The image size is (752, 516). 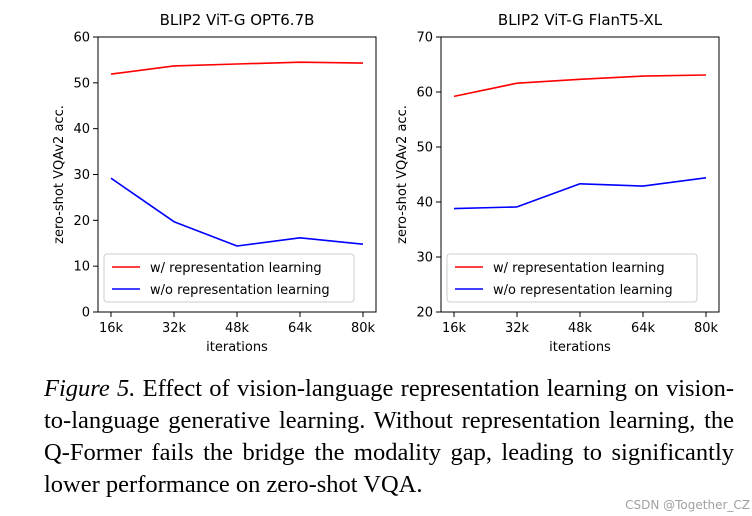 What do you see at coordinates (90, 388) in the screenshot?
I see `caption-label: Figure 5.` at bounding box center [90, 388].